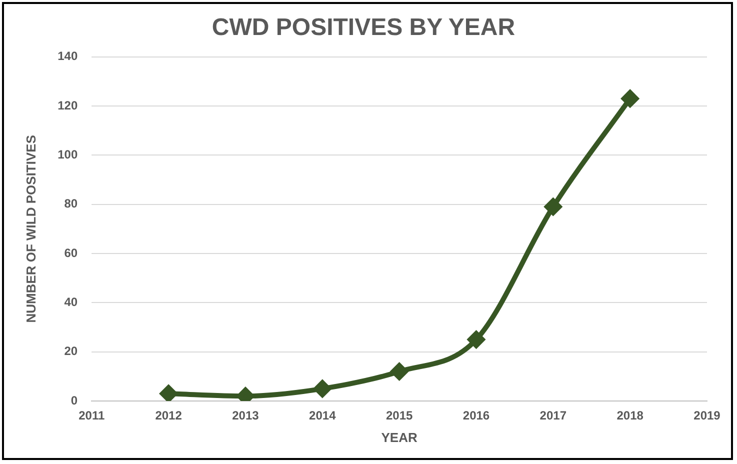 The image size is (737, 464). What do you see at coordinates (68, 105) in the screenshot?
I see `y-tick-label: 120` at bounding box center [68, 105].